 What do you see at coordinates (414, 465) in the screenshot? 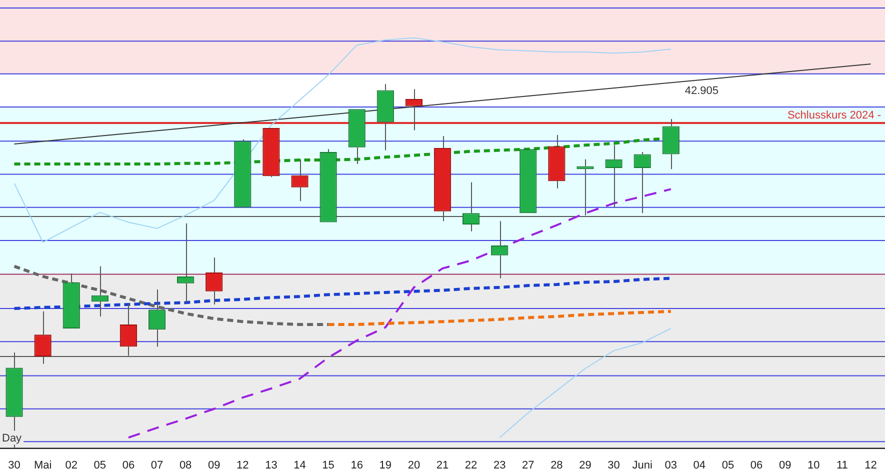
I see `x-tick-label: 20` at bounding box center [414, 465].